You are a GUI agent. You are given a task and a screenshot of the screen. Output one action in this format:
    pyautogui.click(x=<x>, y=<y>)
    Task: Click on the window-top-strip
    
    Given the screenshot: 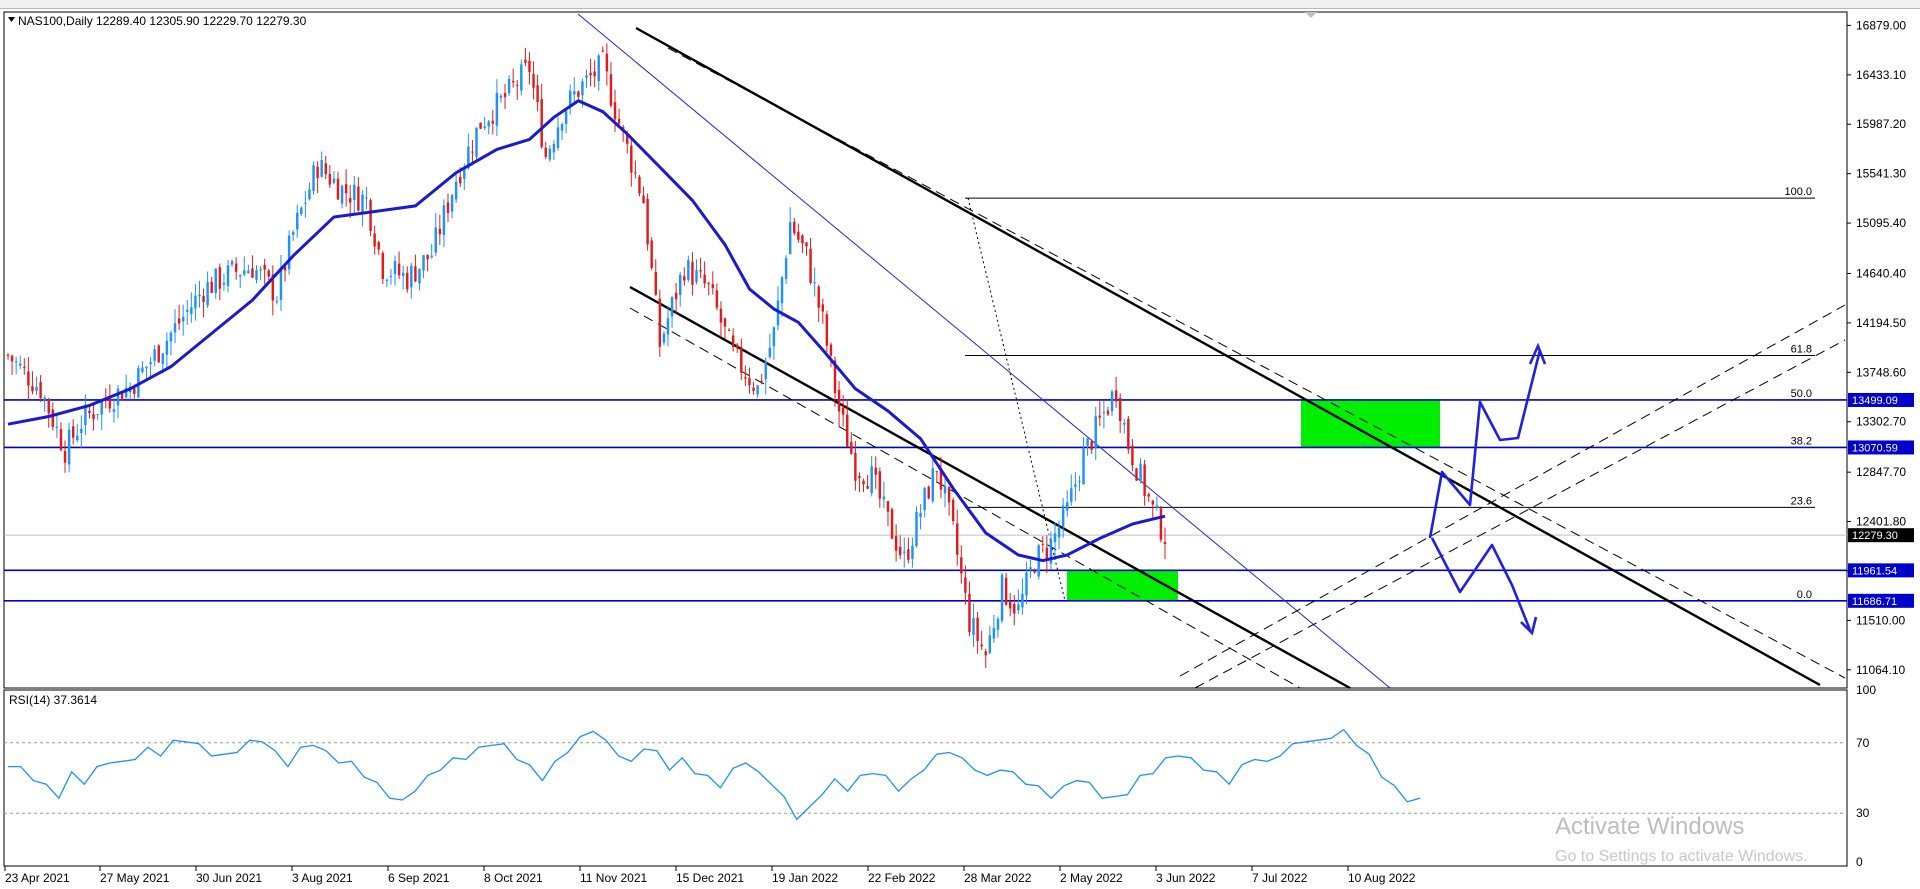 What is the action you would take?
    pyautogui.click(x=960, y=4)
    